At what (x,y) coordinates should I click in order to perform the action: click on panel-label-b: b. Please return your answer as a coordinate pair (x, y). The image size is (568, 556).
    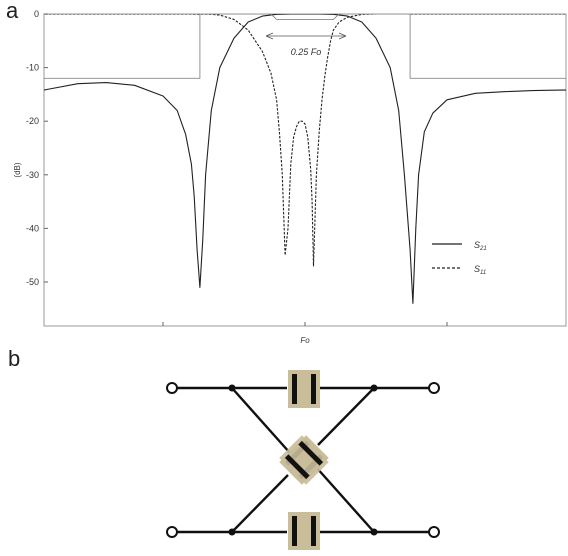
    Looking at the image, I should click on (14, 358).